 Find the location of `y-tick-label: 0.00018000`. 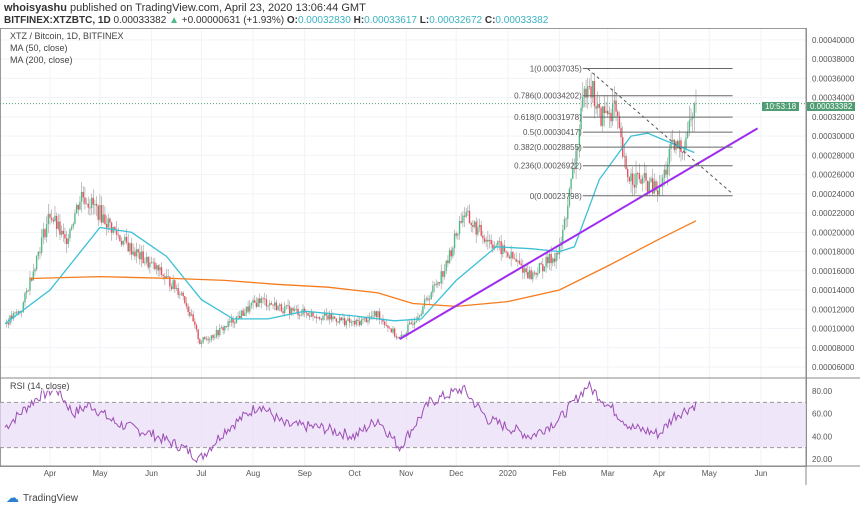

y-tick-label: 0.00018000 is located at coordinates (833, 252).